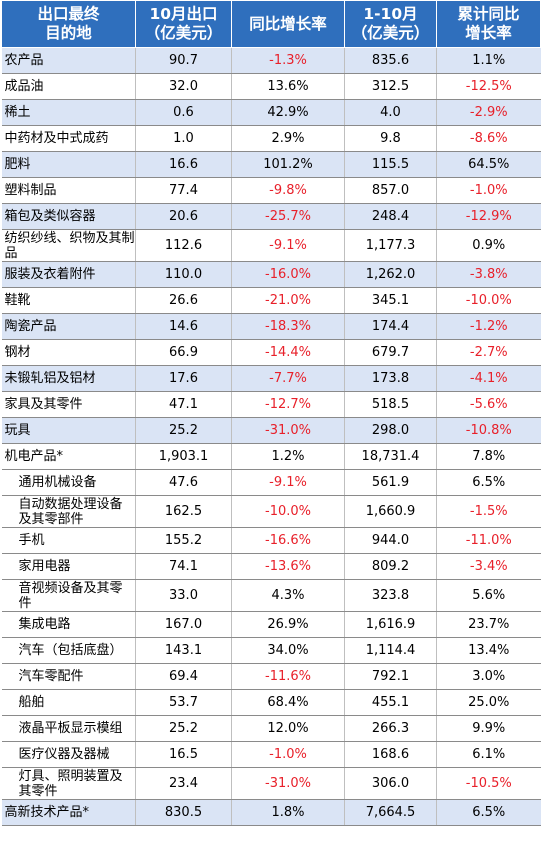 Image resolution: width=541 pixels, height=857 pixels. I want to click on yoy-growth-cell: -1.0%, so click(288, 754).